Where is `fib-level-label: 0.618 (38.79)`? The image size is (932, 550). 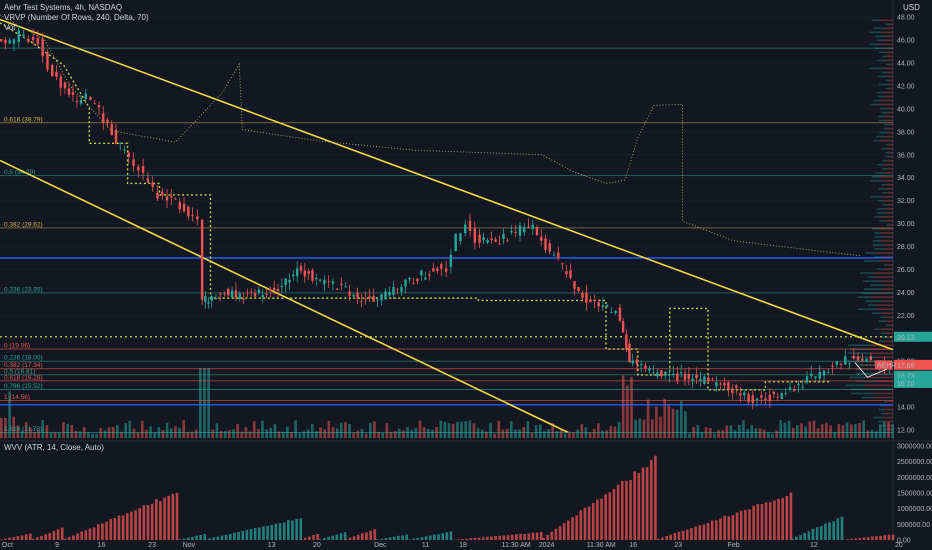 fib-level-label: 0.618 (38.79) is located at coordinates (23, 119).